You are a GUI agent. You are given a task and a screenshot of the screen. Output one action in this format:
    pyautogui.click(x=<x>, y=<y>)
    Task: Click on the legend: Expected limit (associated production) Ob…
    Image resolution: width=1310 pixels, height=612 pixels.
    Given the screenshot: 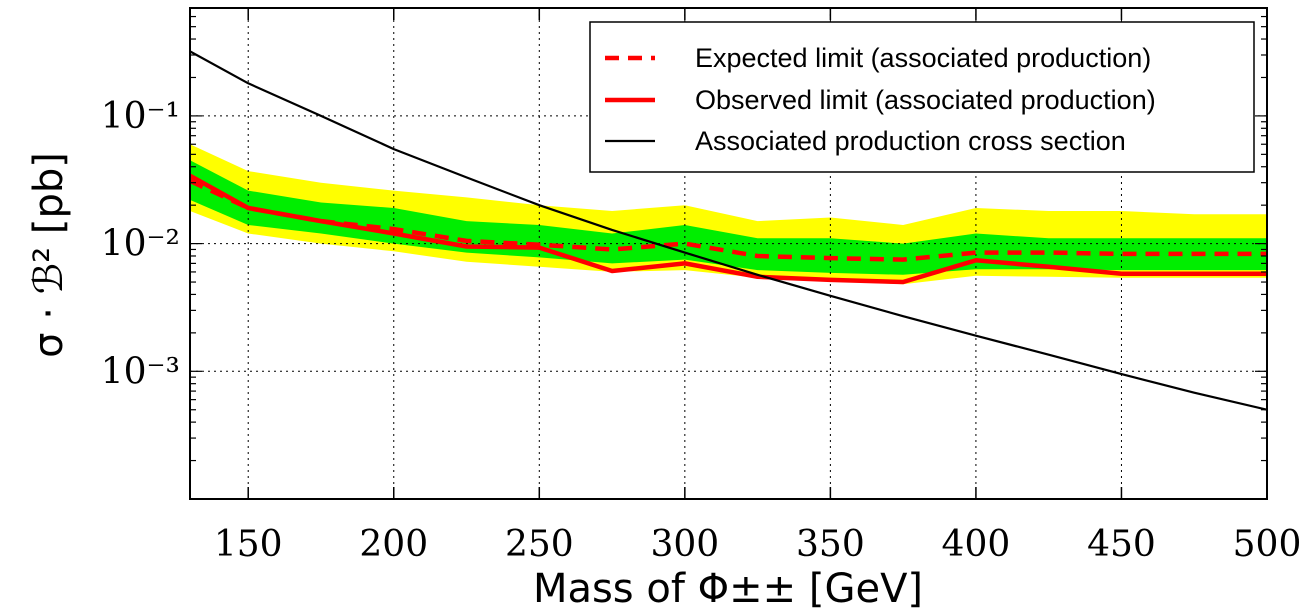 What is the action you would take?
    pyautogui.click(x=922, y=97)
    